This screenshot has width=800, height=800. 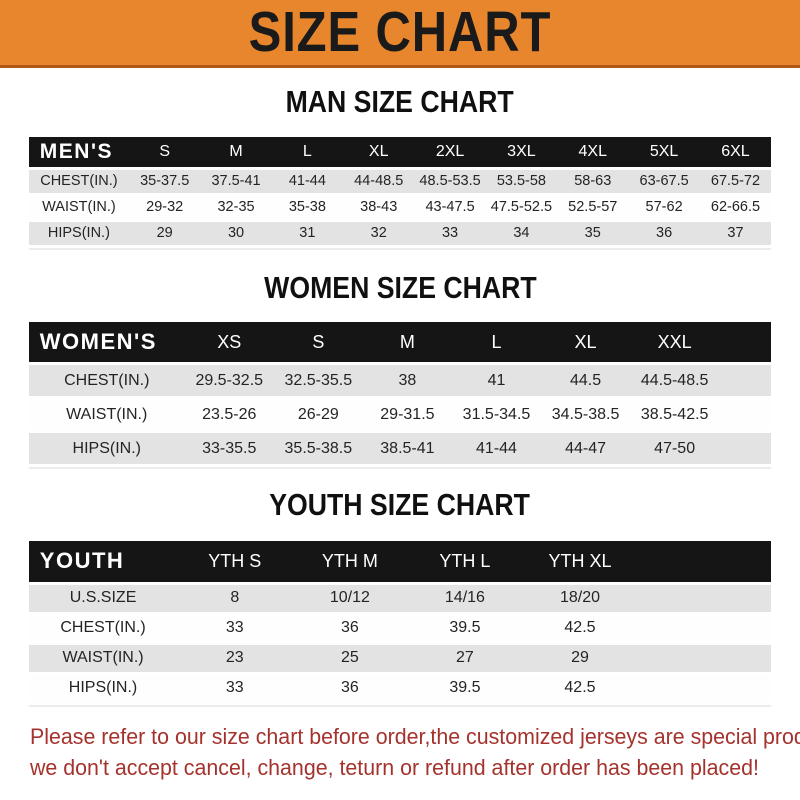 I want to click on size-value-cell: 62-66.5, so click(x=735, y=207).